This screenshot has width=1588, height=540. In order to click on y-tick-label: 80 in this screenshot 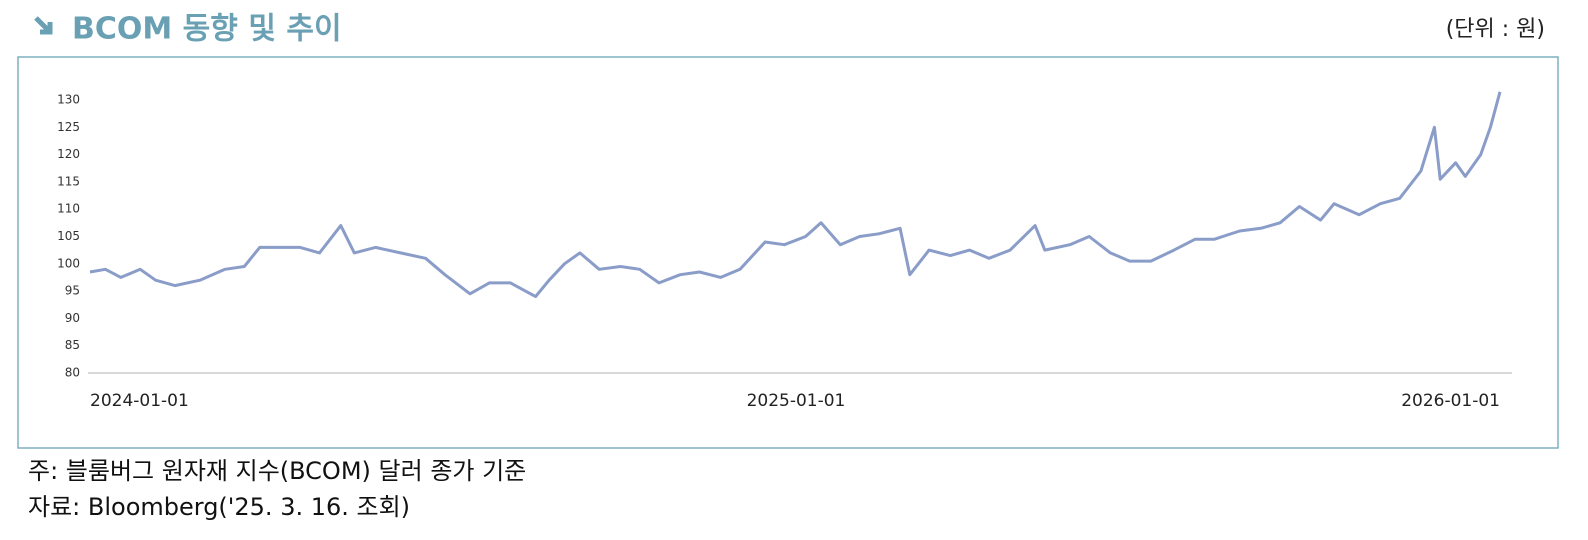, I will do `click(72, 373)`.